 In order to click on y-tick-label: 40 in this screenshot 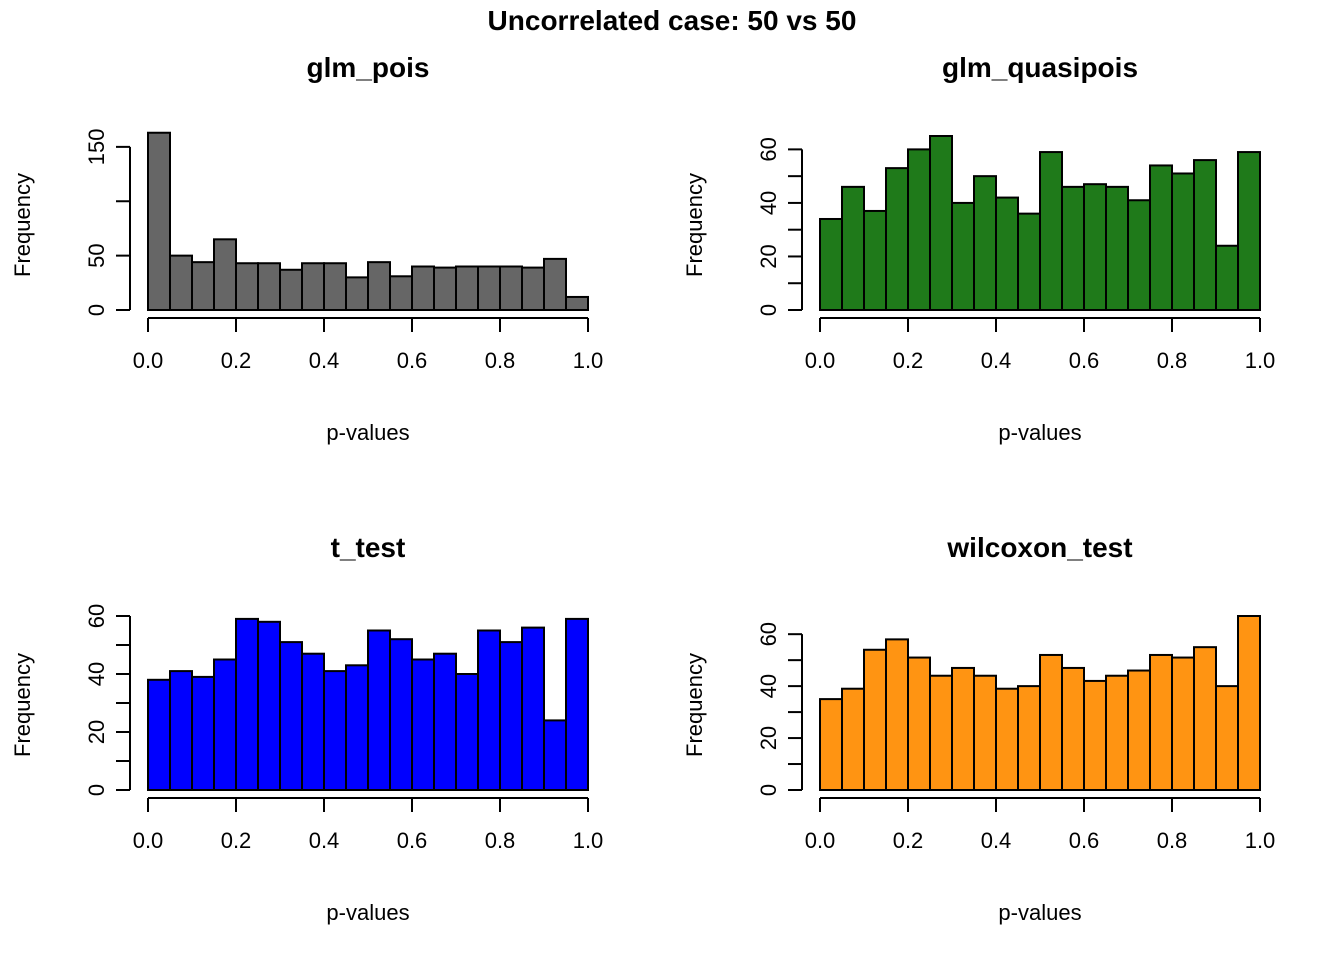, I will do `click(768, 686)`.